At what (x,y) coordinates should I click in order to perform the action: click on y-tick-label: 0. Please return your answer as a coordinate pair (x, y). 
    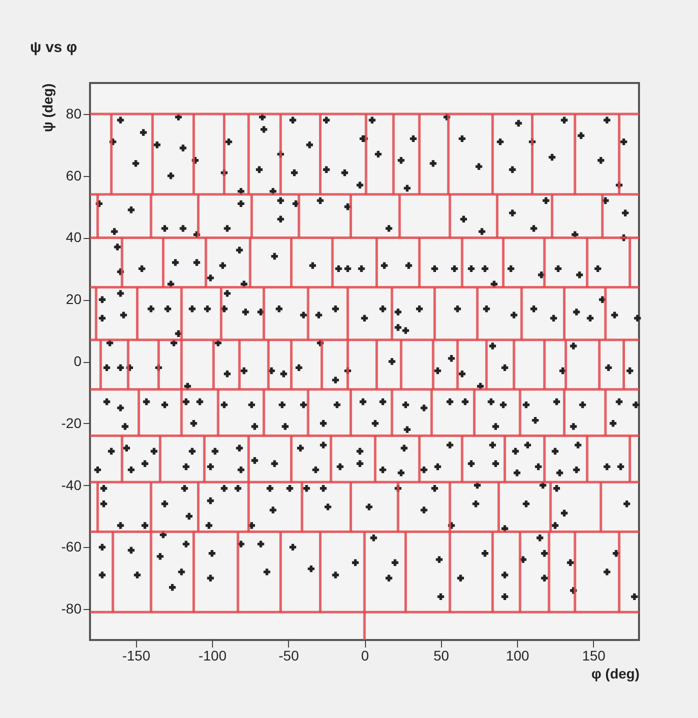
    Looking at the image, I should click on (78, 361).